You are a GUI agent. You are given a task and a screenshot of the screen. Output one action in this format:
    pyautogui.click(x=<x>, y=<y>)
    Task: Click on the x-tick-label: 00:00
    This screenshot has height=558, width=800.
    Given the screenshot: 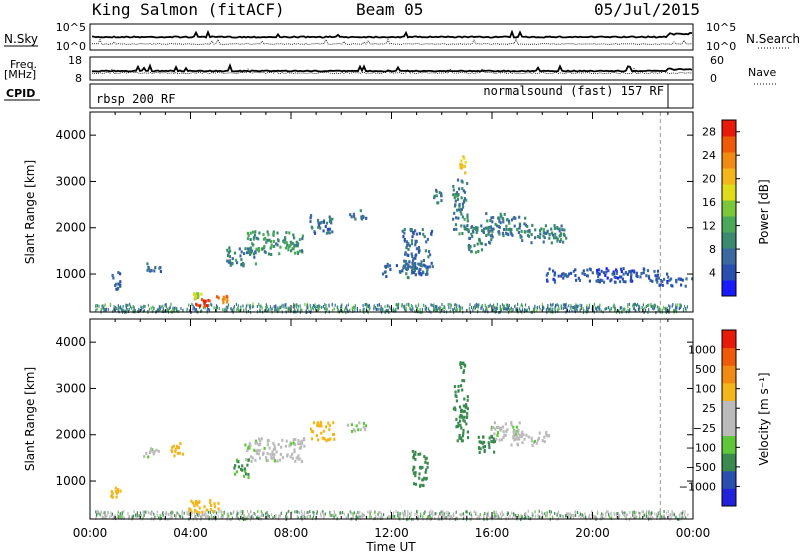 What is the action you would take?
    pyautogui.click(x=90, y=533)
    